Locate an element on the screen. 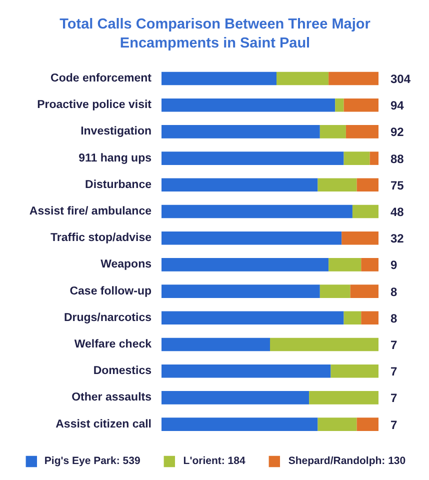 This screenshot has width=429, height=480. y-tick-label: Assist fire/ ambulance is located at coordinates (90, 212).